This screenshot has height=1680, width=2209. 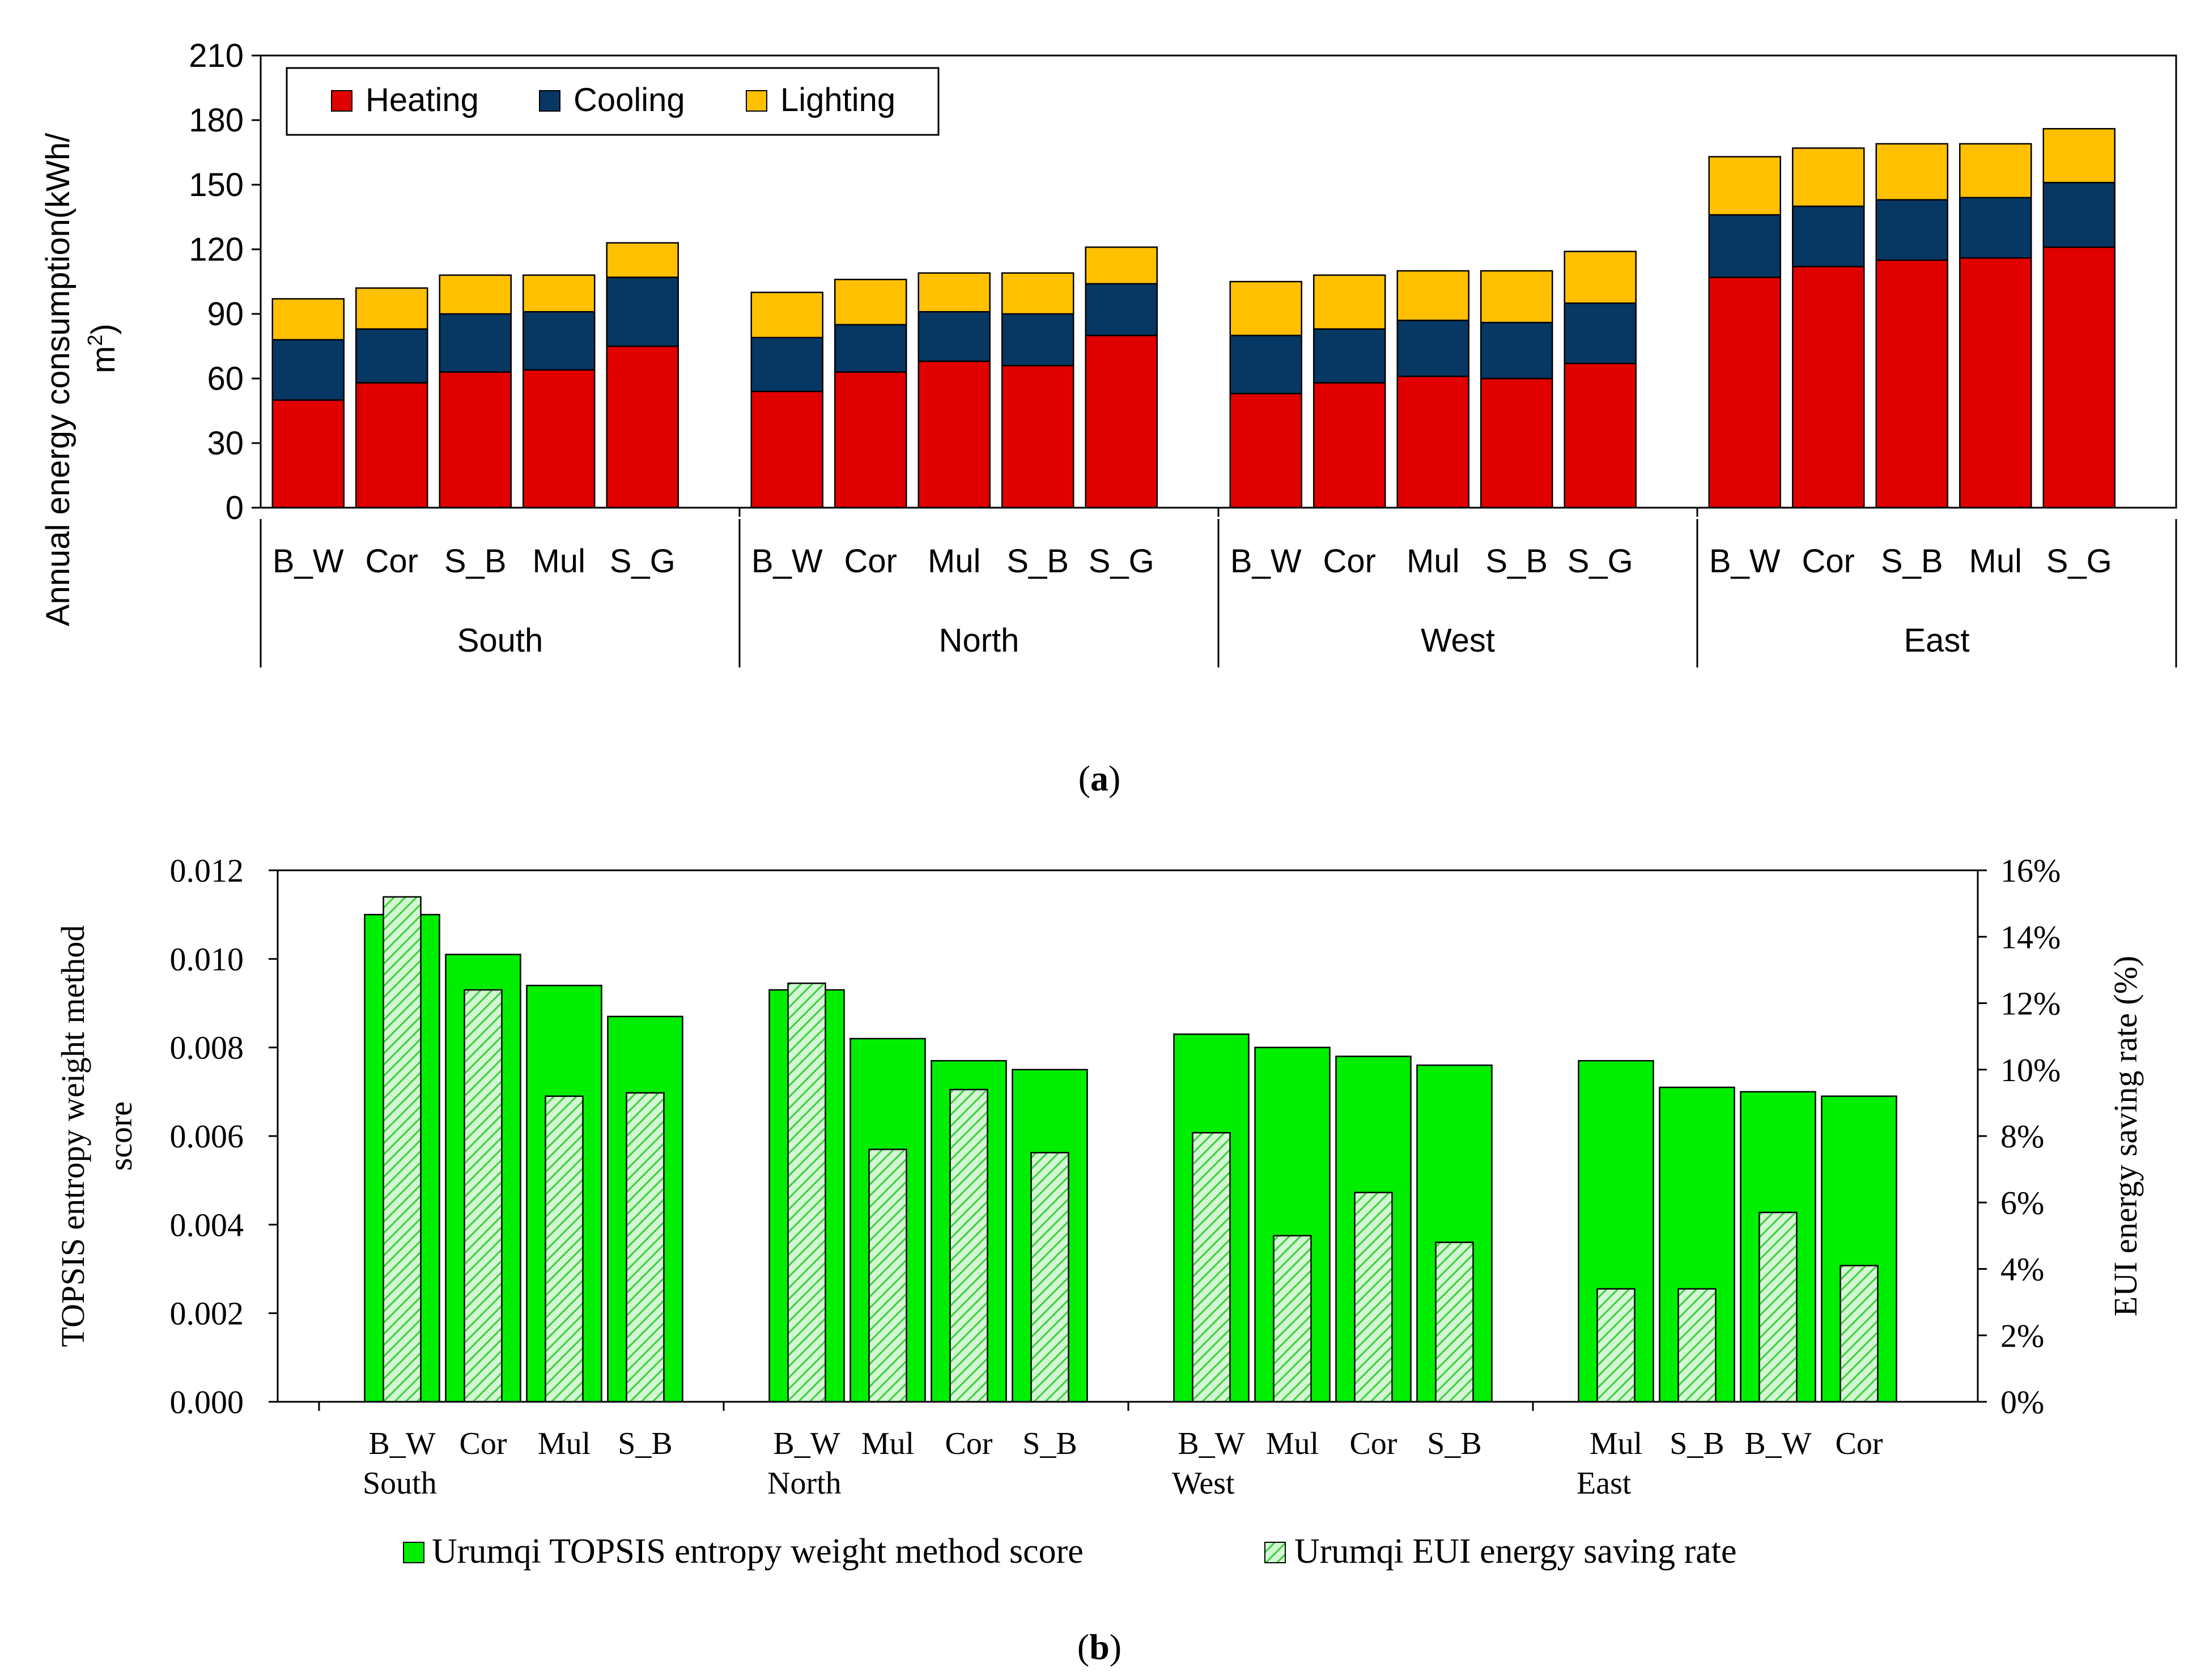 What do you see at coordinates (216, 56) in the screenshot?
I see `chart-a-ytick-label: 210` at bounding box center [216, 56].